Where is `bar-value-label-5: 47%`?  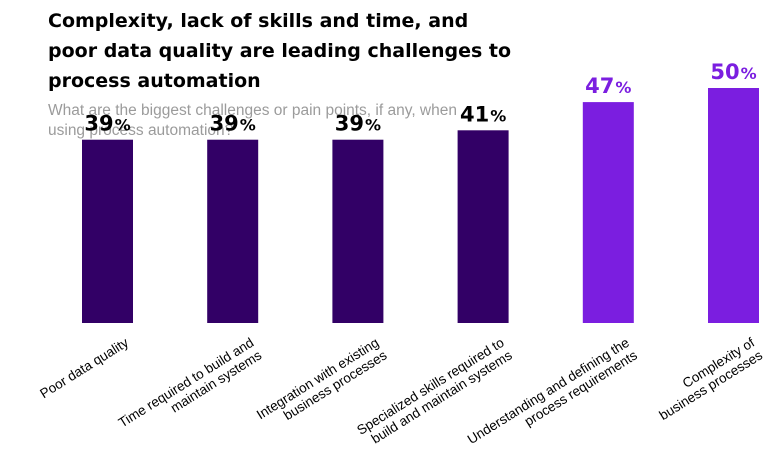
bar-value-label-5: 47% is located at coordinates (608, 86).